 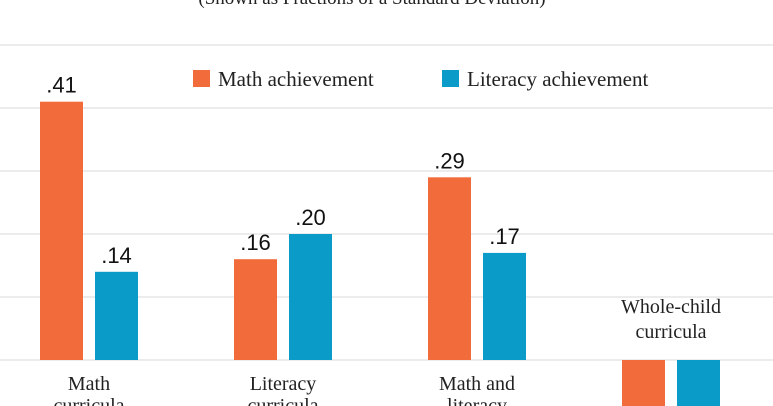 I want to click on legend: Math achievement Literacy achievement, so click(x=420, y=79).